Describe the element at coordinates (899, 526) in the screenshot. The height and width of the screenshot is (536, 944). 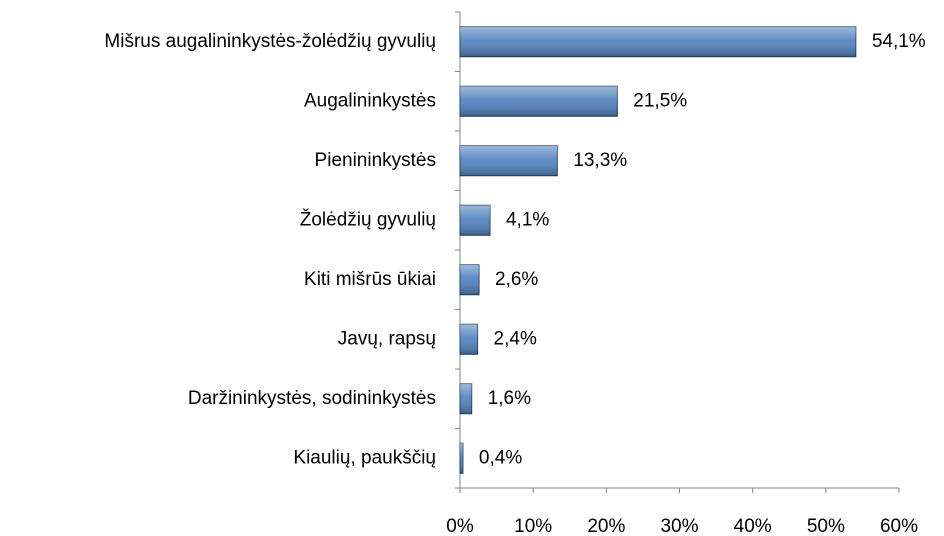
I see `x-tick-label: 60%` at that location.